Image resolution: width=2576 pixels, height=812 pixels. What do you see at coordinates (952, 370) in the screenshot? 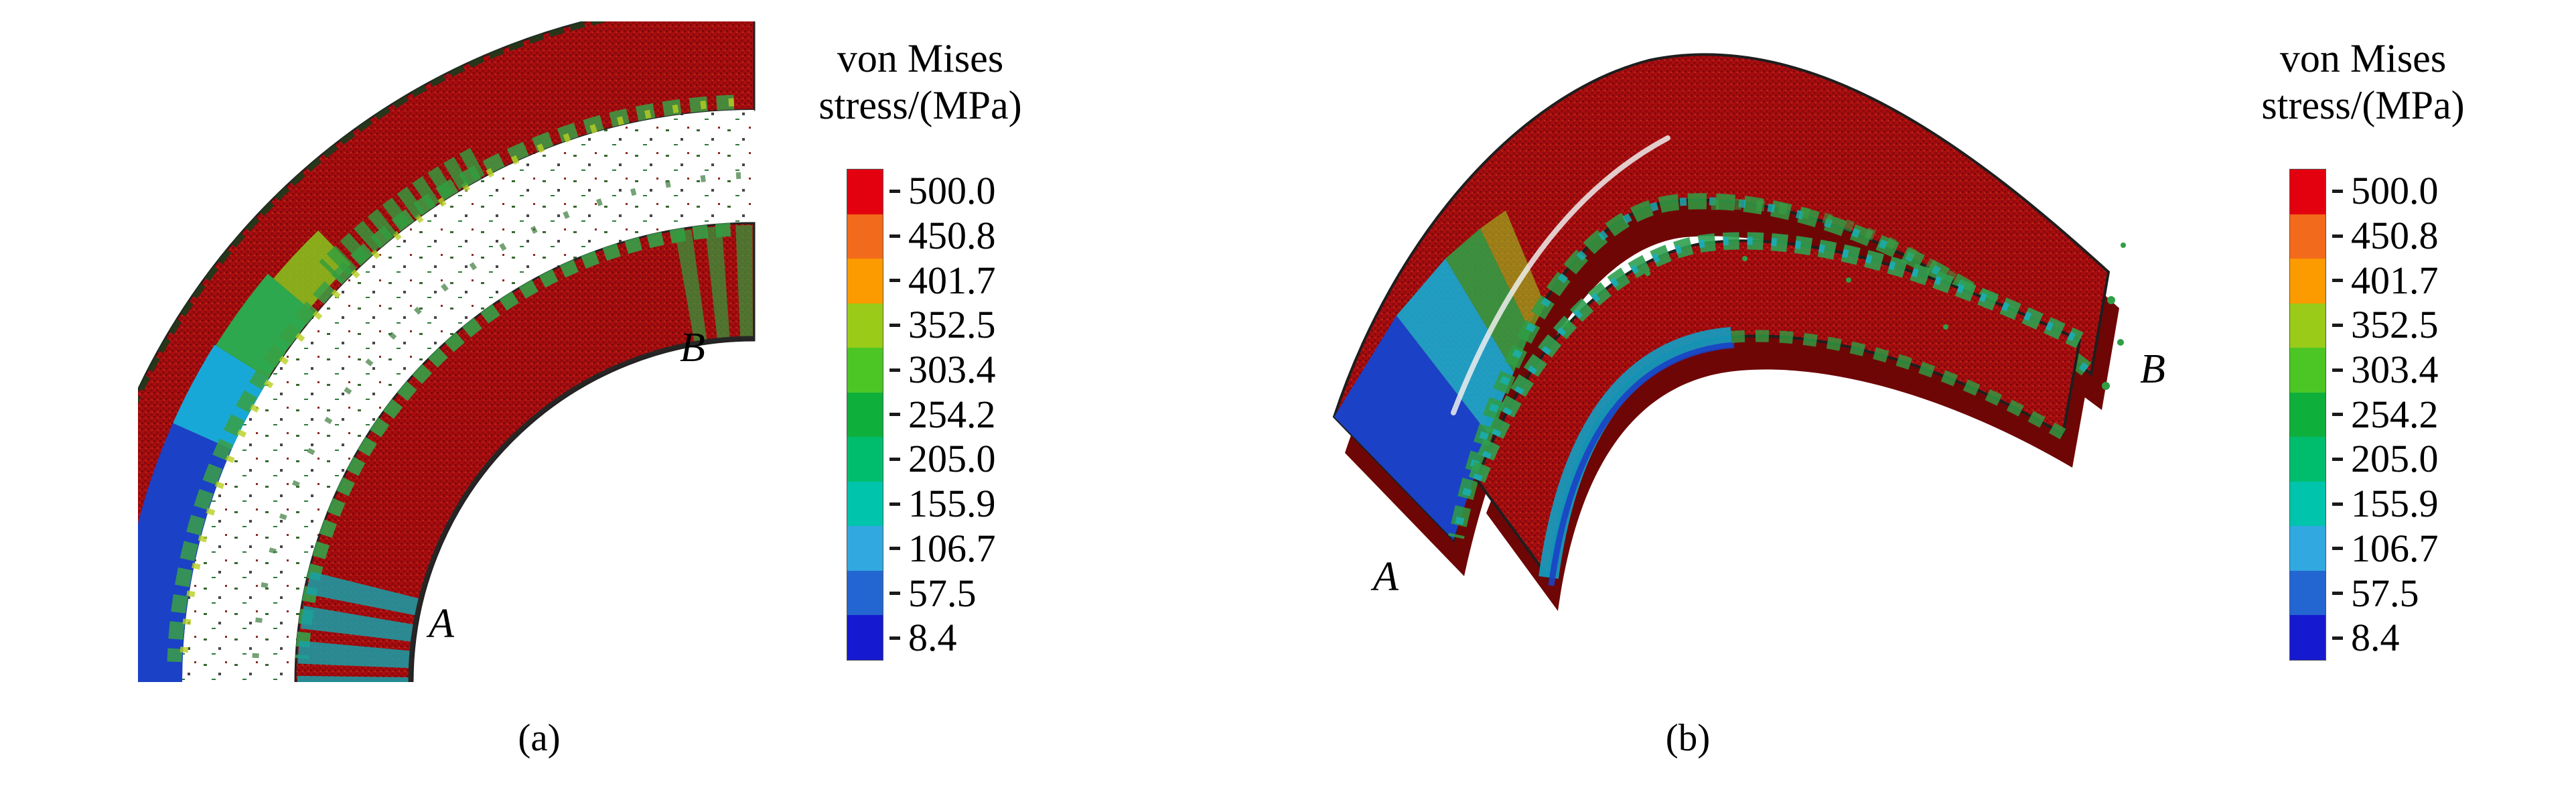
I see `colorbar-tick-label: 303.4` at bounding box center [952, 370].